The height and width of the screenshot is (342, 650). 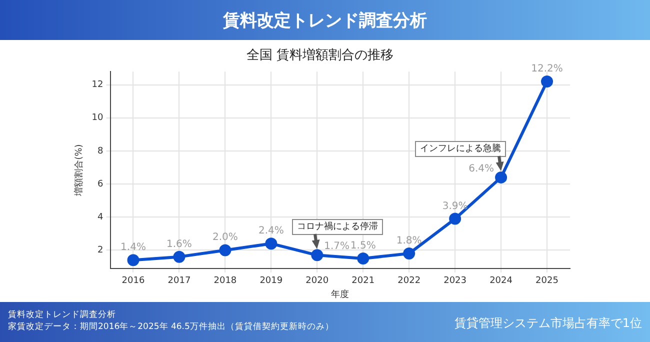 What do you see at coordinates (501, 281) in the screenshot?
I see `x-tick-label: 2024` at bounding box center [501, 281].